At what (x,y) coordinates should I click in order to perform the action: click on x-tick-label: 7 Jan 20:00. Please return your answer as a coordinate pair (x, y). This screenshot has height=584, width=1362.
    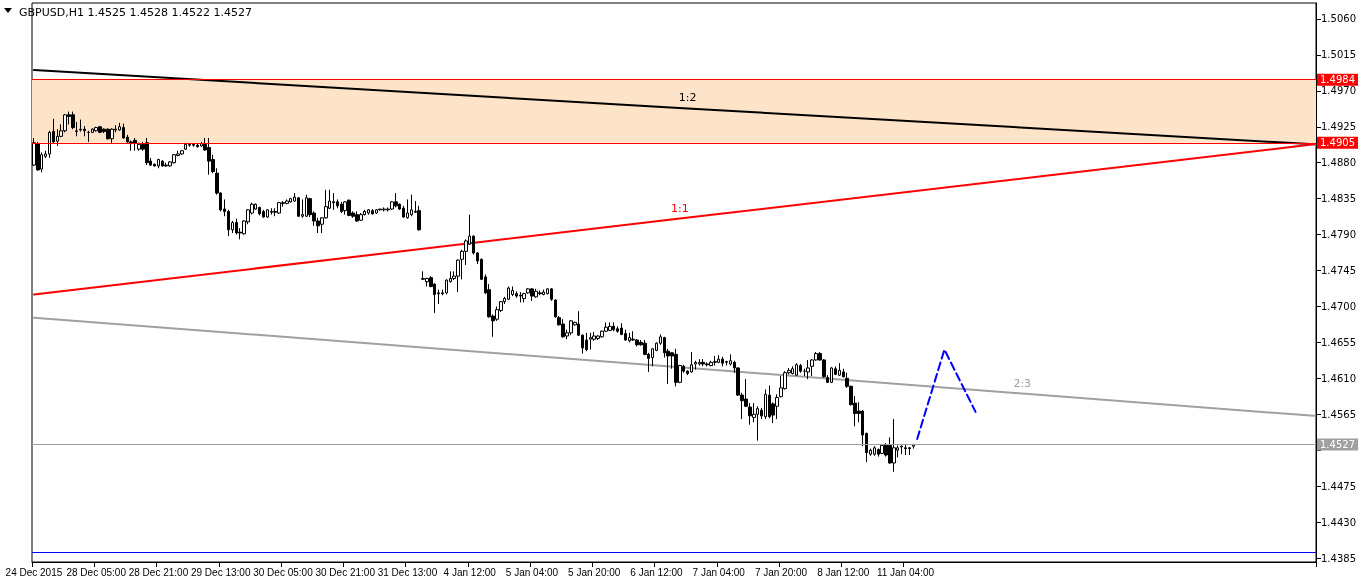
    Looking at the image, I should click on (781, 572).